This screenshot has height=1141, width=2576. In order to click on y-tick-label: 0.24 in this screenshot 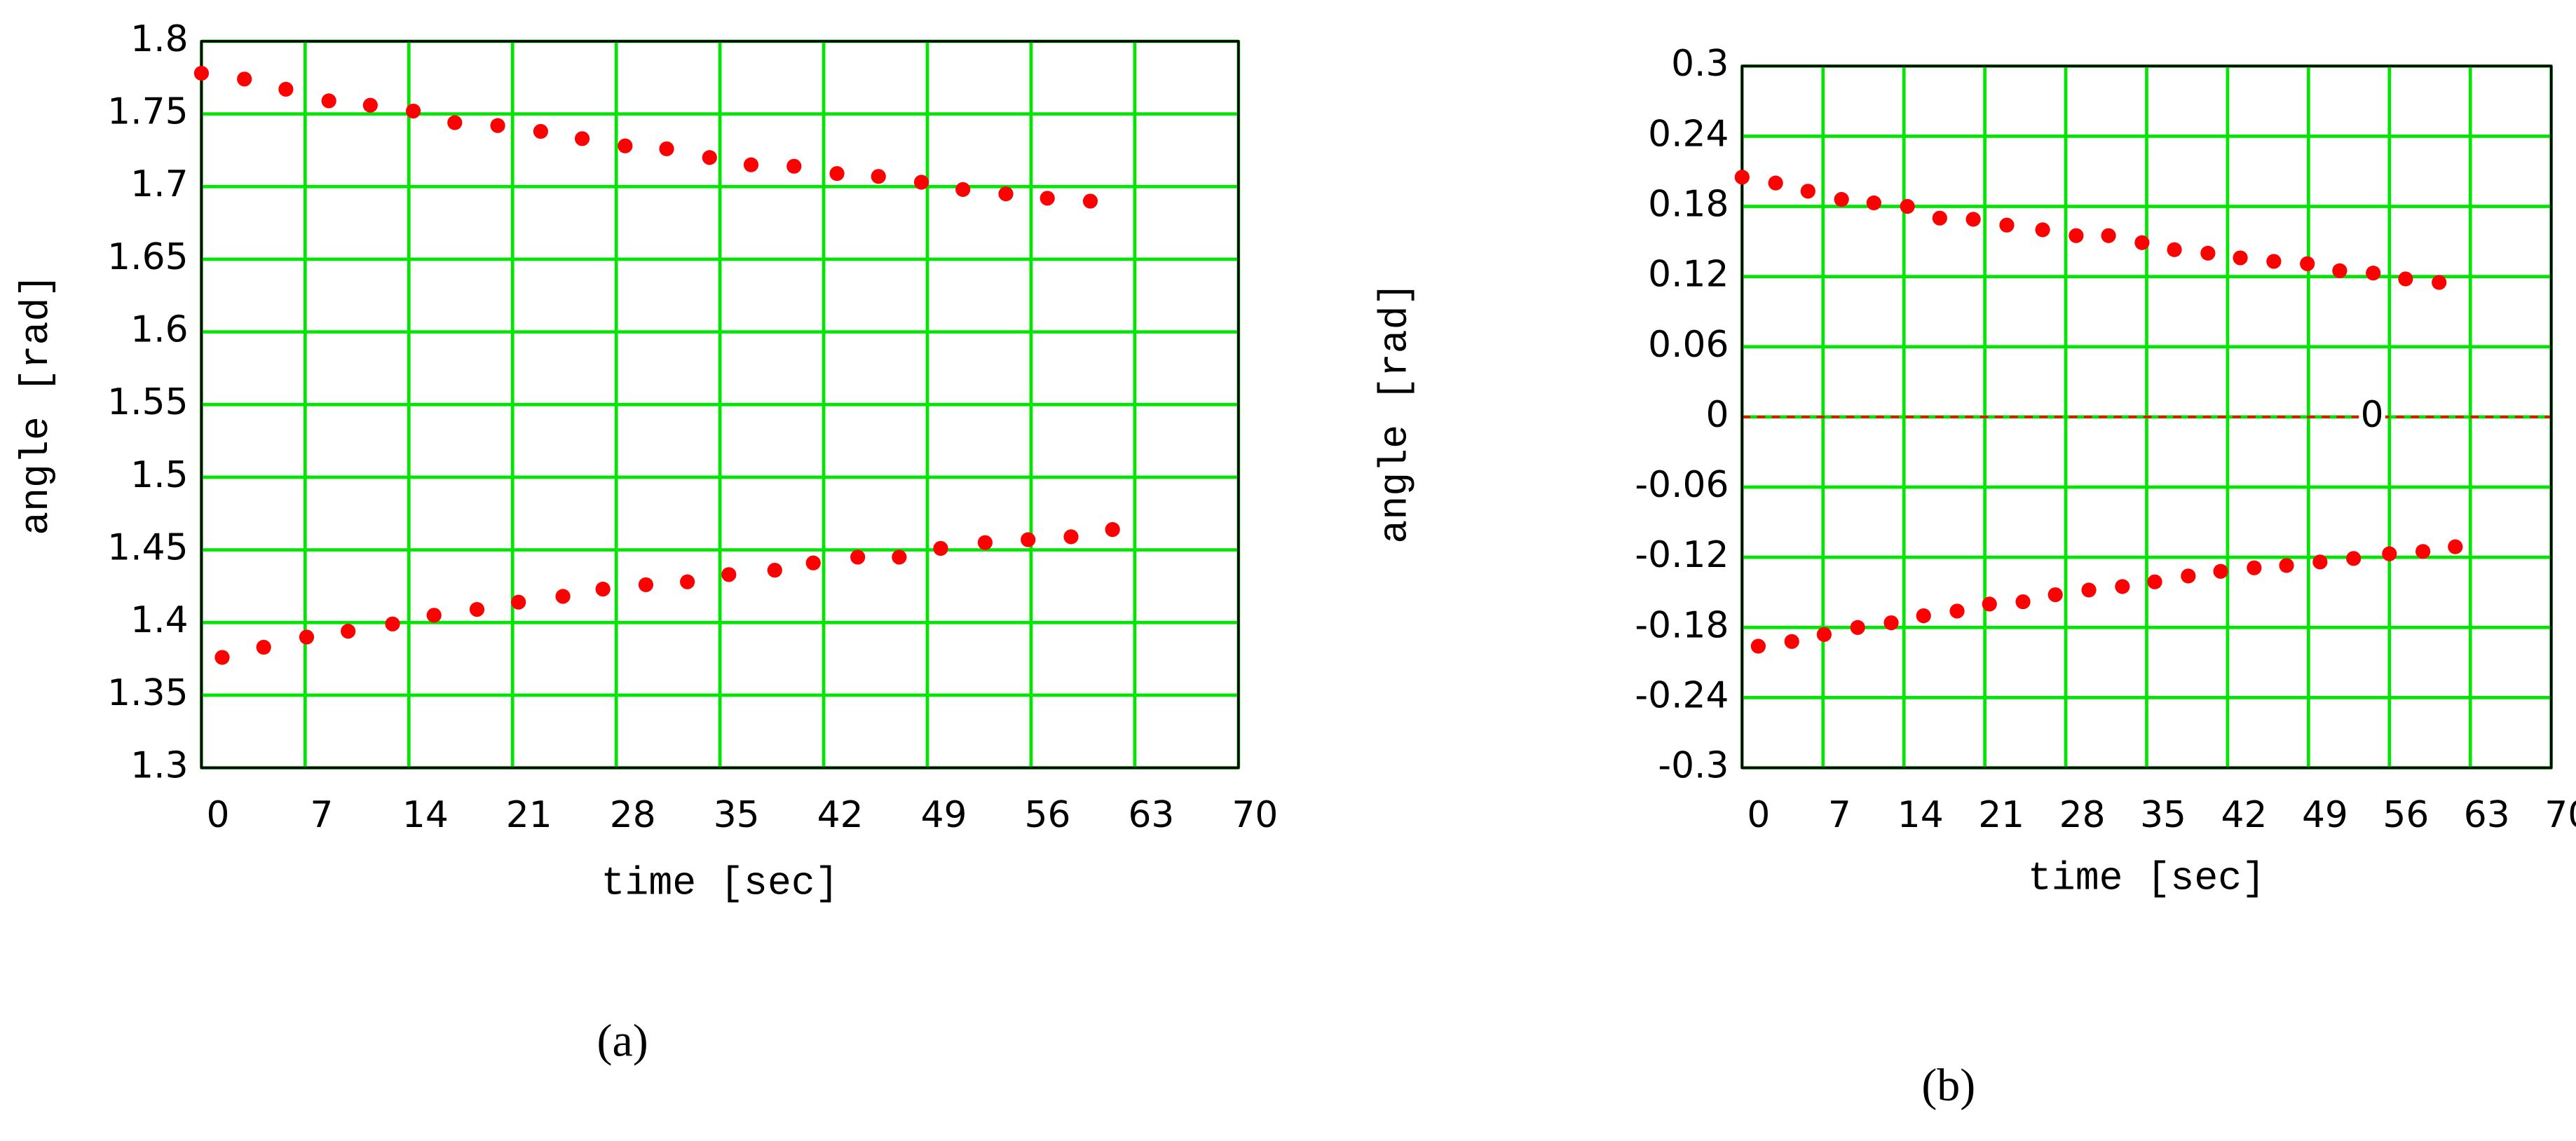, I will do `click(1688, 134)`.